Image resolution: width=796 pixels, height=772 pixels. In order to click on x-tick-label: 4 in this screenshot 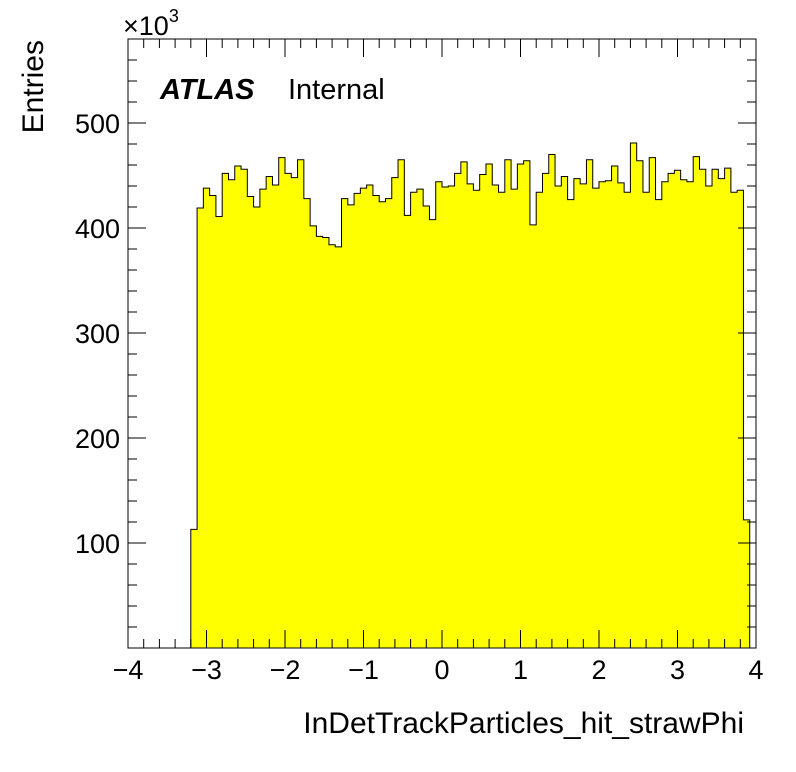, I will do `click(755, 670)`.